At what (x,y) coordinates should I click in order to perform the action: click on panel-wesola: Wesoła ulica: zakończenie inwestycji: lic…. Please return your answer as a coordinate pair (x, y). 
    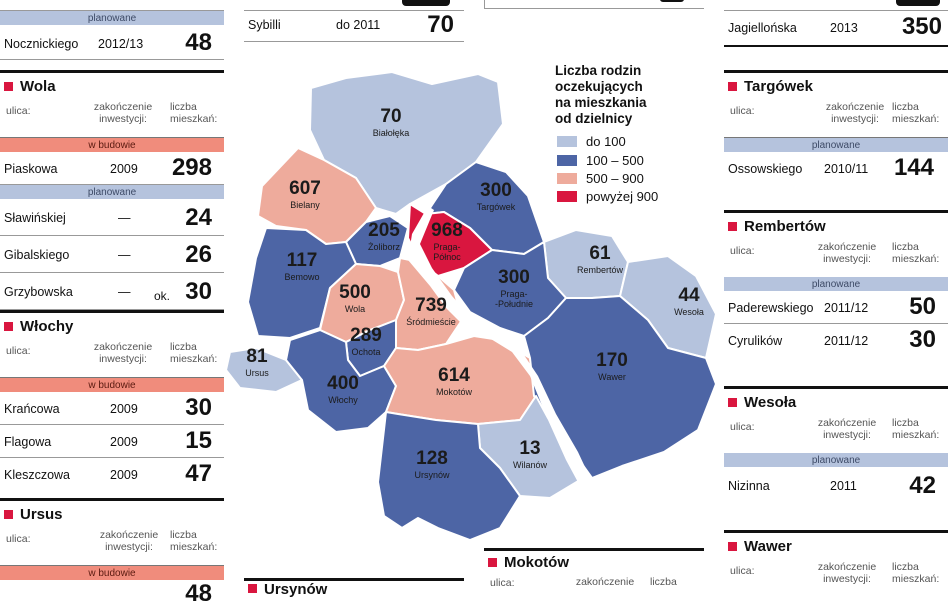
    Looking at the image, I should click on (836, 445).